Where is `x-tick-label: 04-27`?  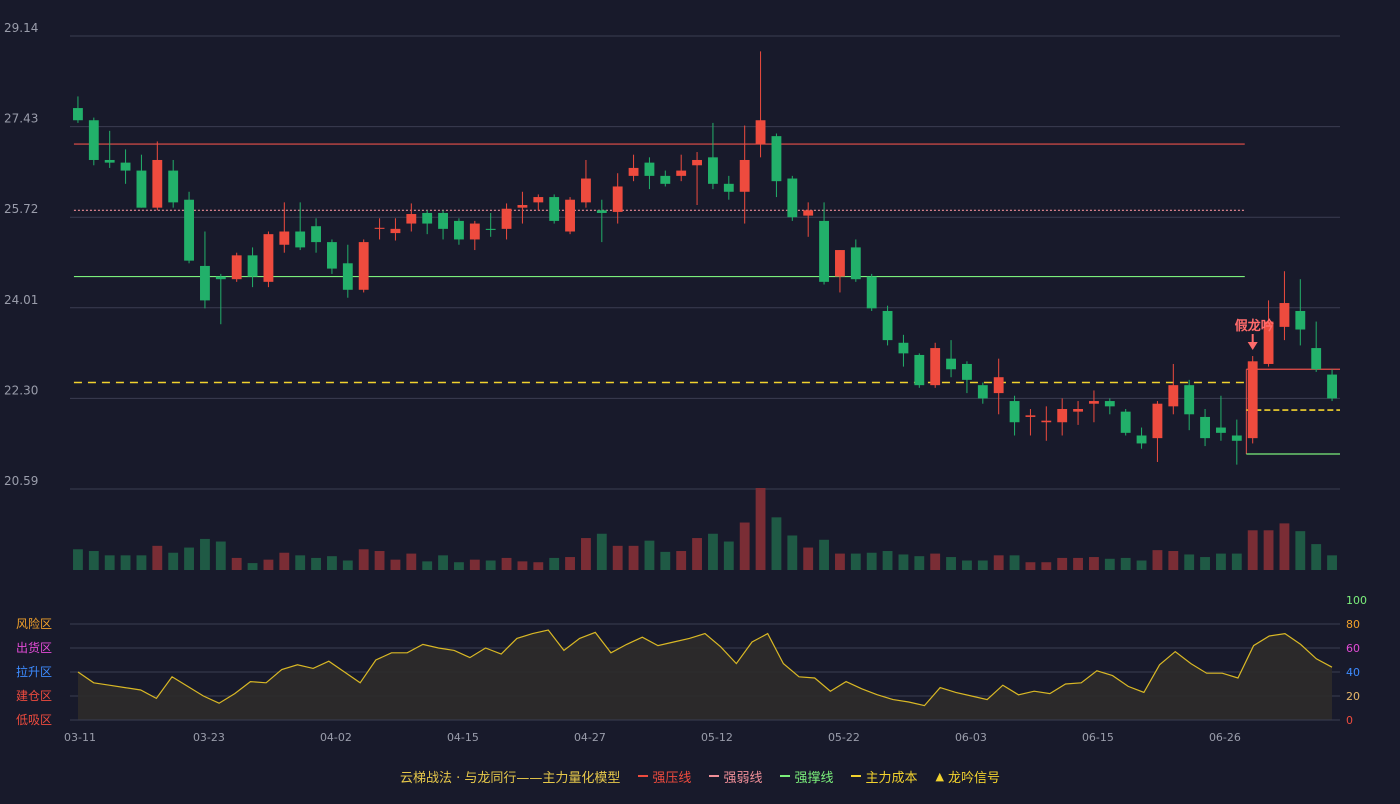
x-tick-label: 04-27 is located at coordinates (590, 737).